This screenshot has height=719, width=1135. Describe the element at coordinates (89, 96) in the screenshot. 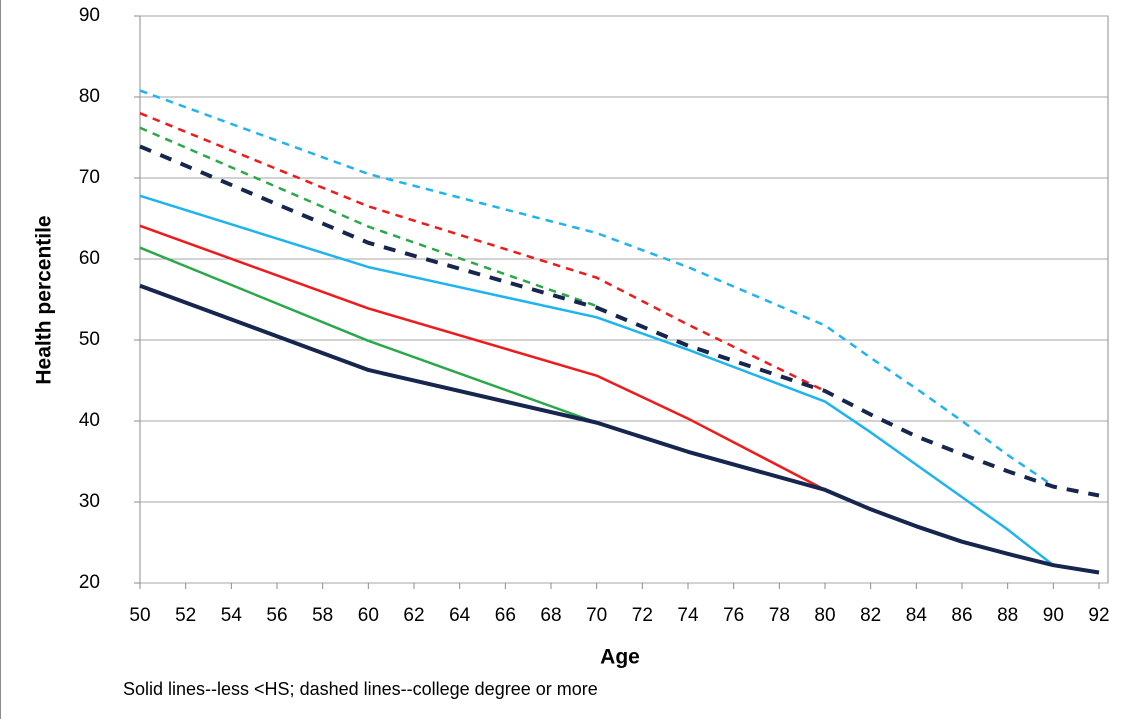

I see `y-tick-label: 80` at that location.